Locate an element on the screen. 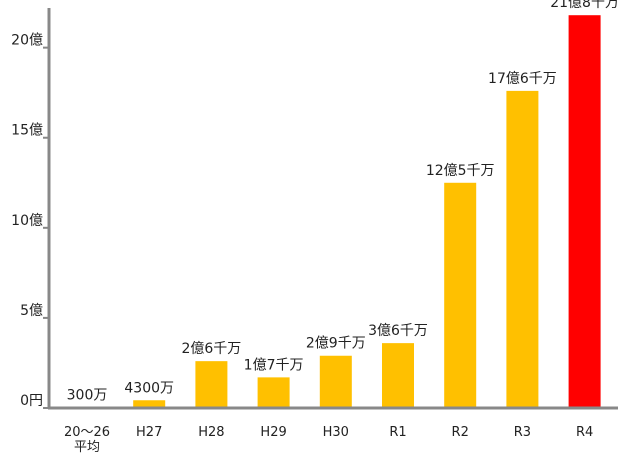 The image size is (627, 463). data-label: 1億7千万 is located at coordinates (274, 365).